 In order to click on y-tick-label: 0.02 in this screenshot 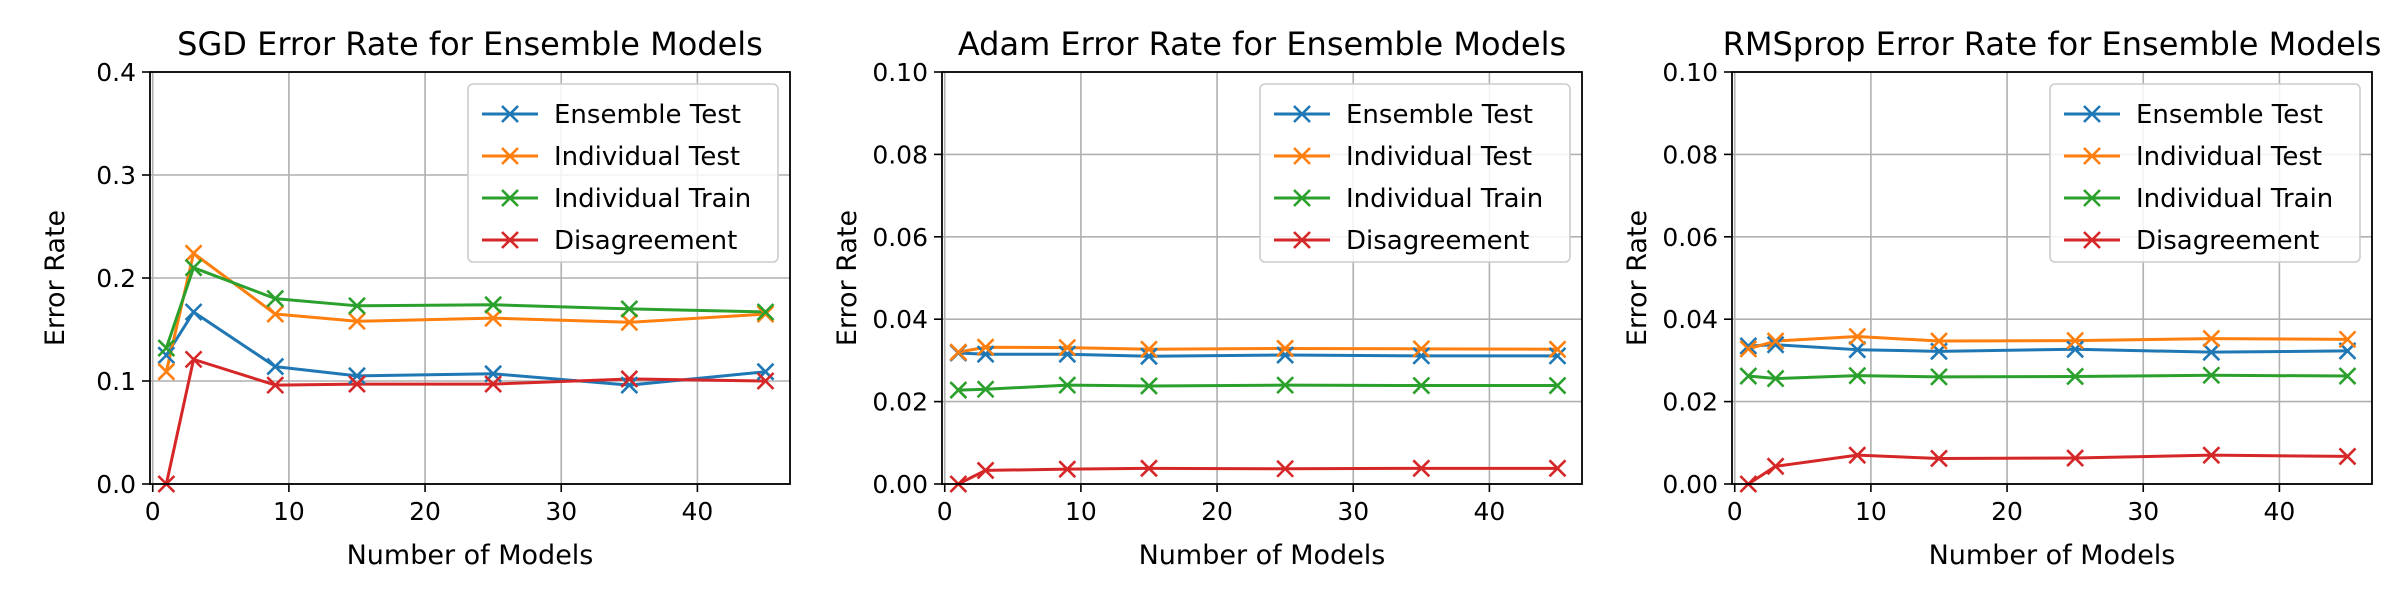, I will do `click(900, 402)`.